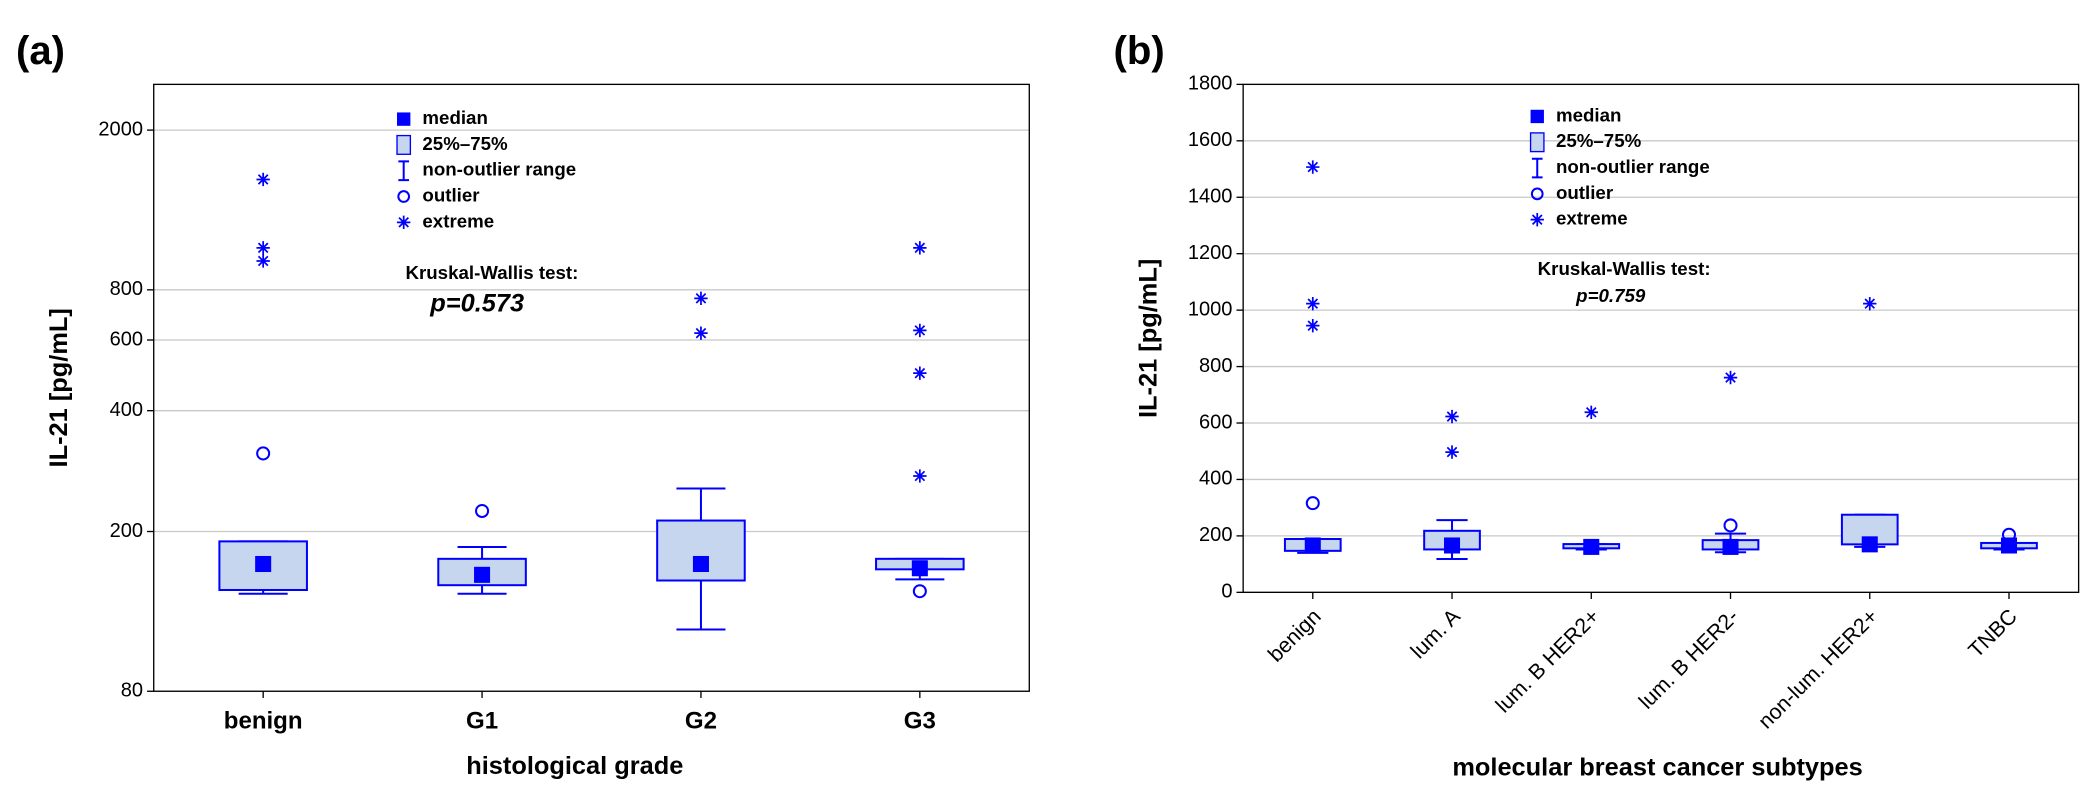  I want to click on x-tick-label: G2, so click(701, 720).